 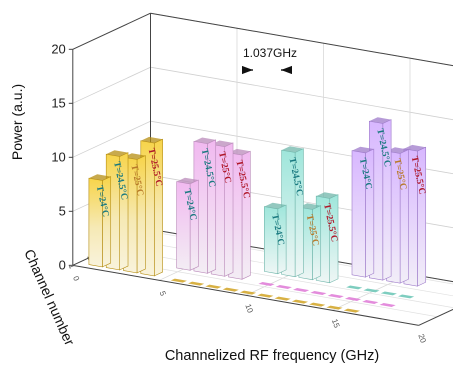 What do you see at coordinates (422, 339) in the screenshot?
I see `x-tick-label: 20` at bounding box center [422, 339].